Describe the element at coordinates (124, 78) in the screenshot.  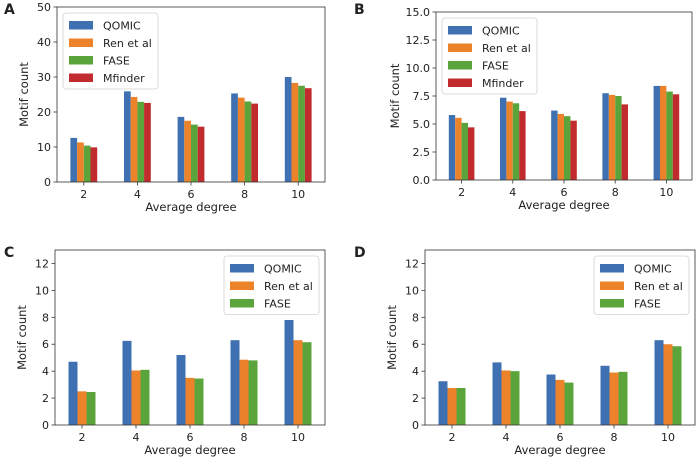
I see `legend-label: Mfinder` at that location.